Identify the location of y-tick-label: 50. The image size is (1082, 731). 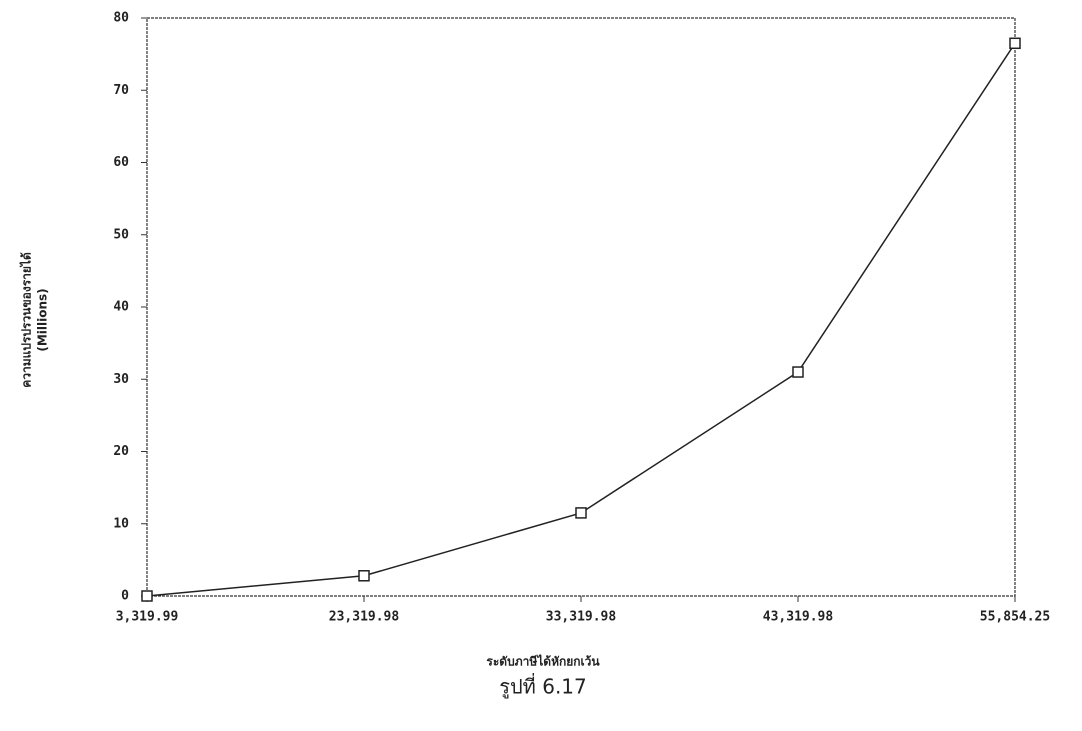
(121, 234).